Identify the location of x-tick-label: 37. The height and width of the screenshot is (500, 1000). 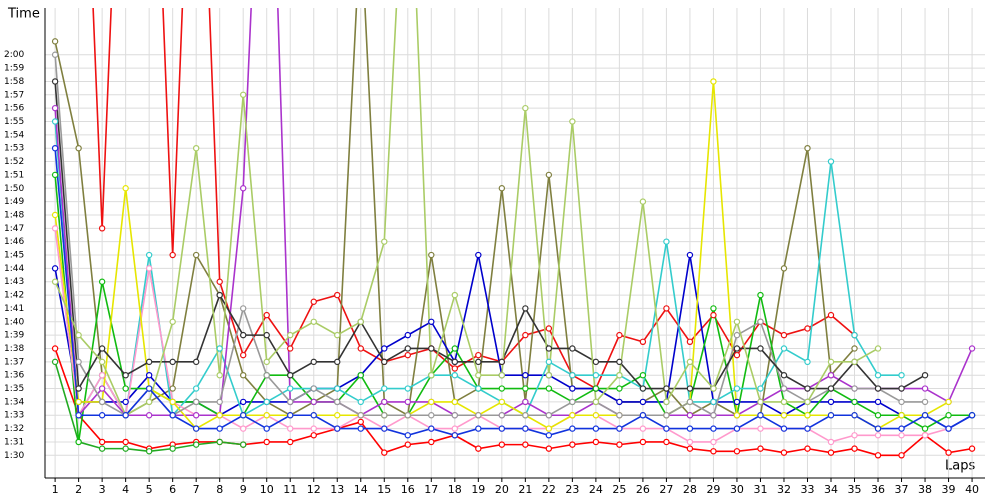
(902, 489).